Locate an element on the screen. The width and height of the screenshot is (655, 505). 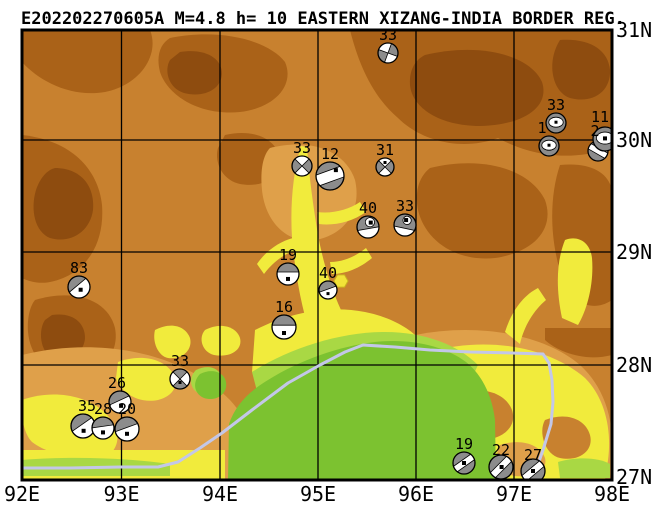
event-number-label: 2 is located at coordinates (594, 131).